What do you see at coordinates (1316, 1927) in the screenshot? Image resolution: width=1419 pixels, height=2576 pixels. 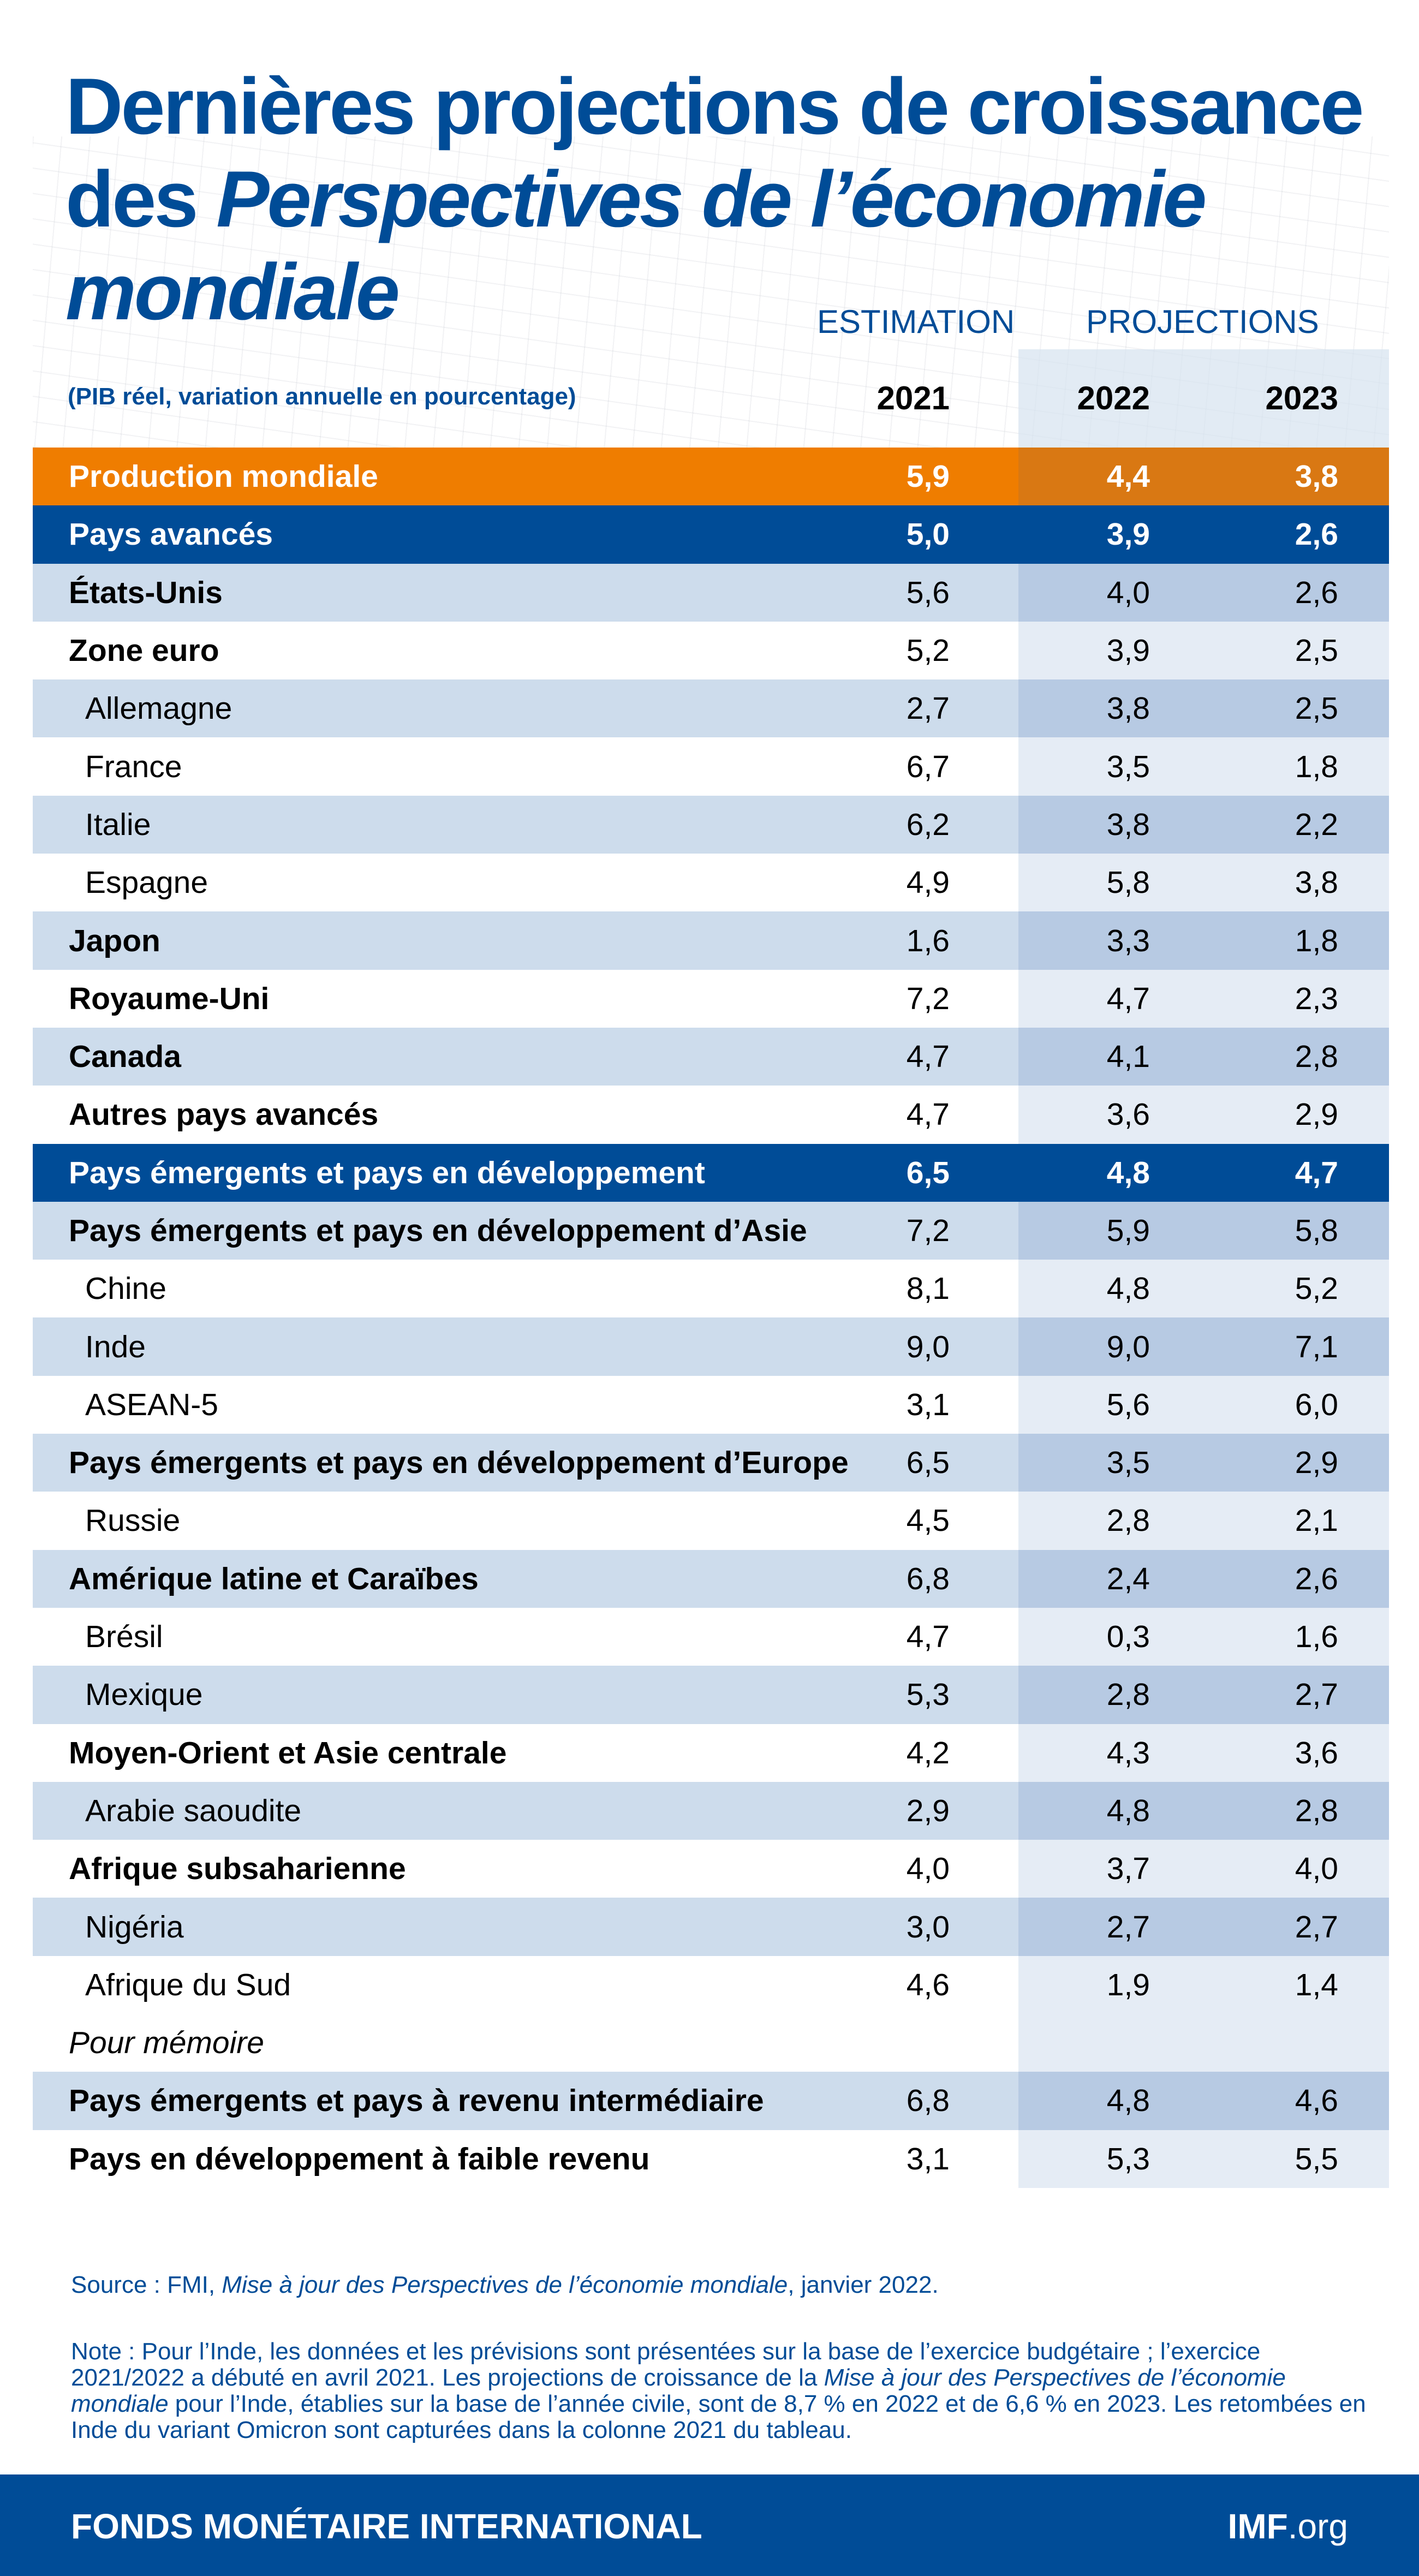 I see `value-2023: 2,7` at bounding box center [1316, 1927].